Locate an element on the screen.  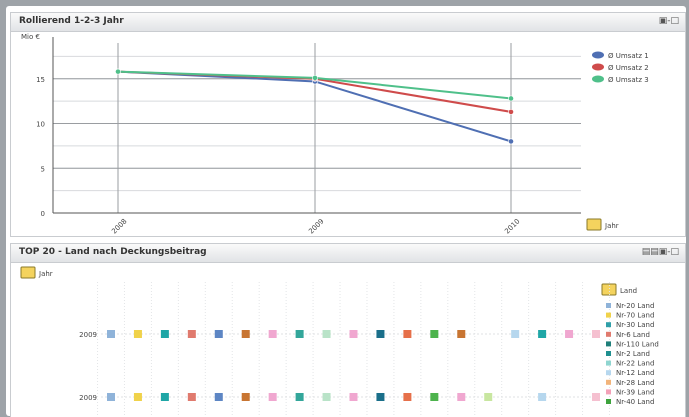
legend-button-label: Land is located at coordinates (628, 291).